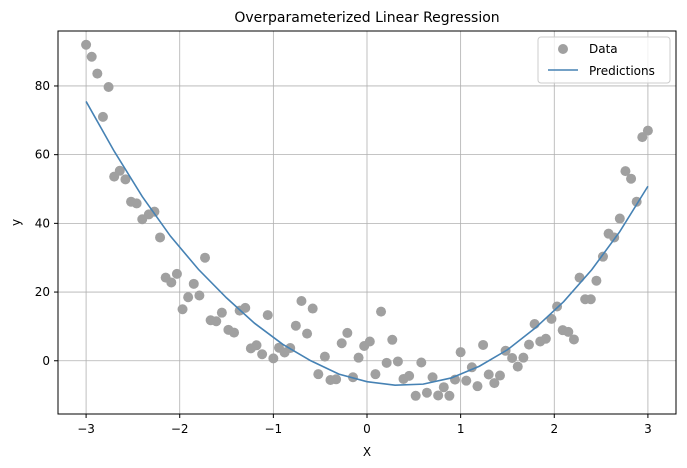  What do you see at coordinates (42, 223) in the screenshot?
I see `y-tick-label: 40` at bounding box center [42, 223].